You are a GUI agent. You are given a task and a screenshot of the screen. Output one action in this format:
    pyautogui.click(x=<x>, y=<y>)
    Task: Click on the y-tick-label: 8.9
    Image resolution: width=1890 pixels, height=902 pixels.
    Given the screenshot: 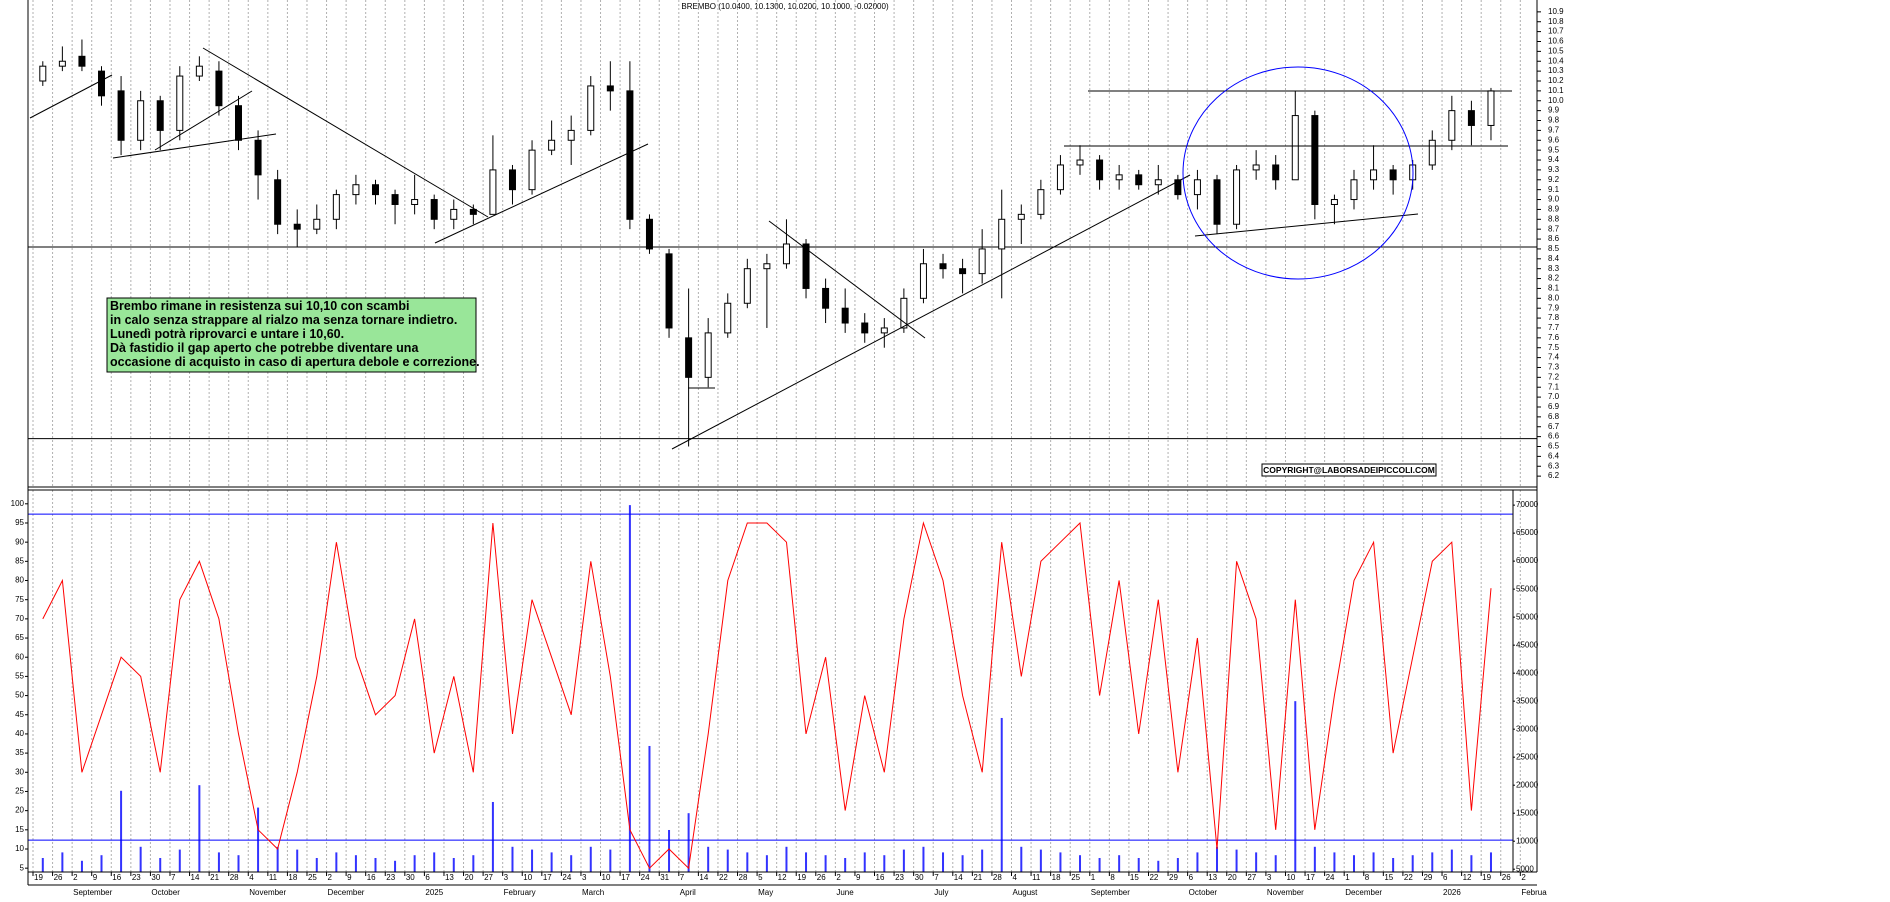 What is the action you would take?
    pyautogui.click(x=1554, y=209)
    